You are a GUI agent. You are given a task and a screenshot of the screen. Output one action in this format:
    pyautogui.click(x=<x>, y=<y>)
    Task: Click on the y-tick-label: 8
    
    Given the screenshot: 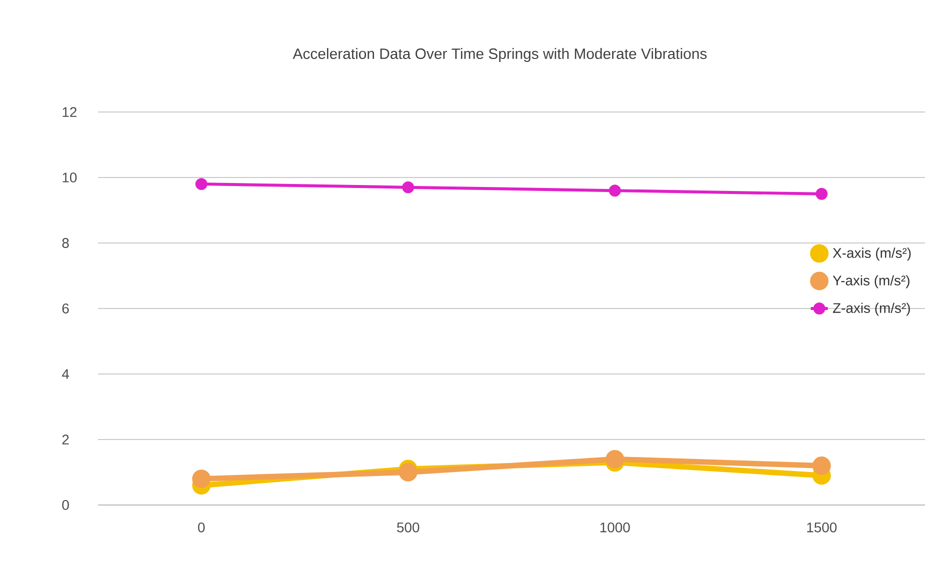 What is the action you would take?
    pyautogui.click(x=65, y=243)
    